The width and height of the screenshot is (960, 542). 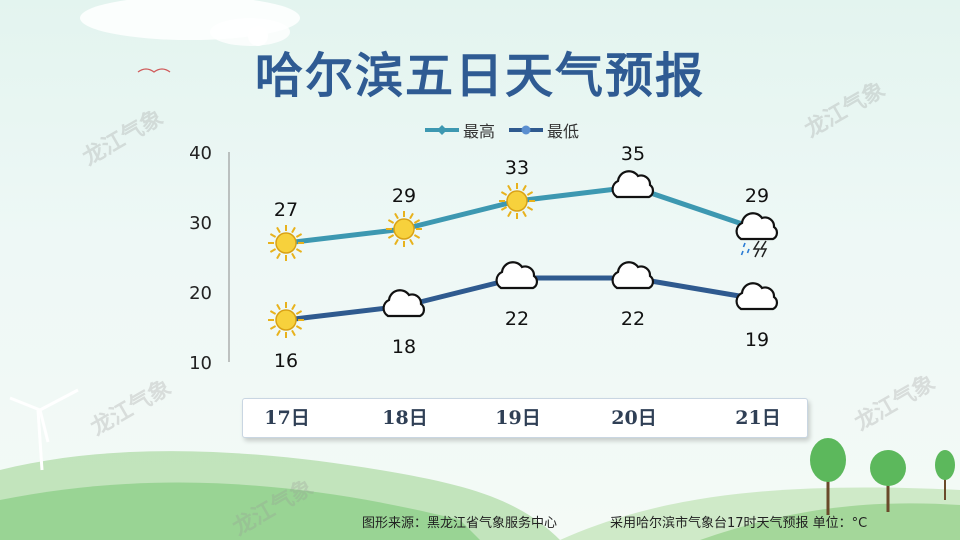 I want to click on legend-label-high: 最高, so click(x=479, y=131).